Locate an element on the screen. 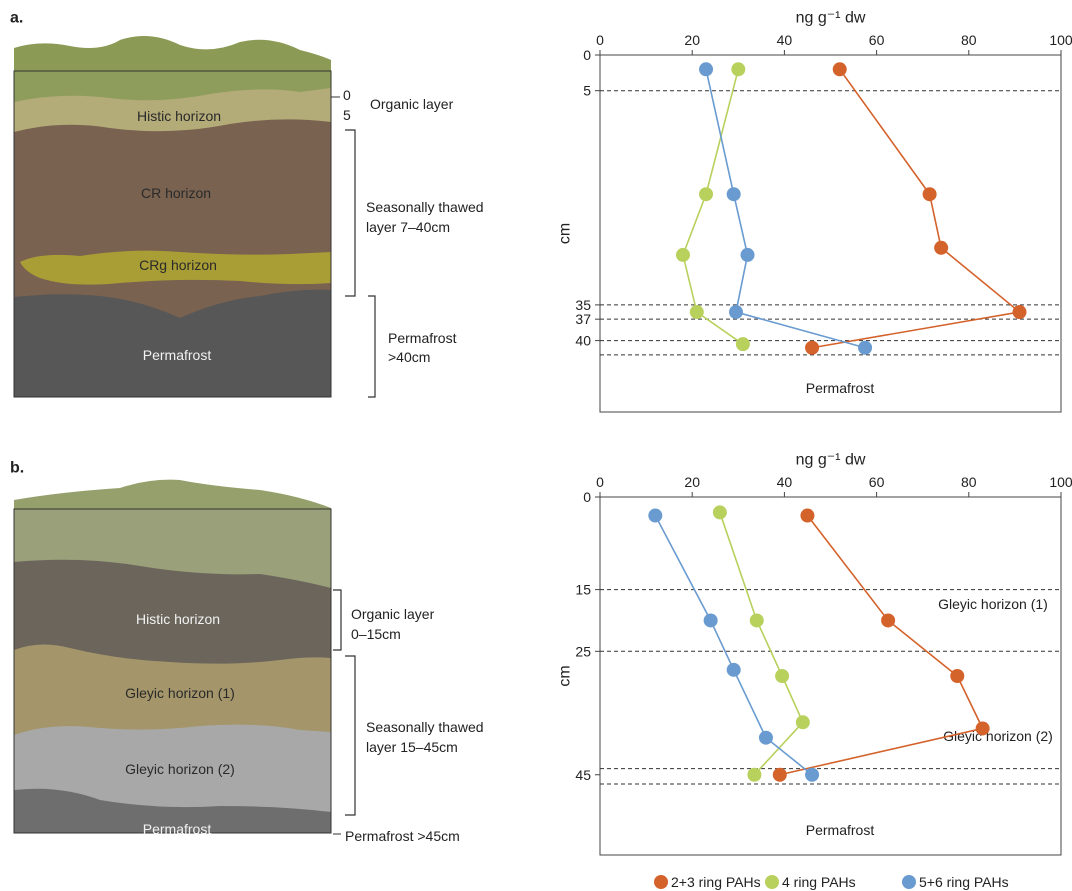 The image size is (1072, 891). zone-label: Permafrost >45cm is located at coordinates (402, 836).